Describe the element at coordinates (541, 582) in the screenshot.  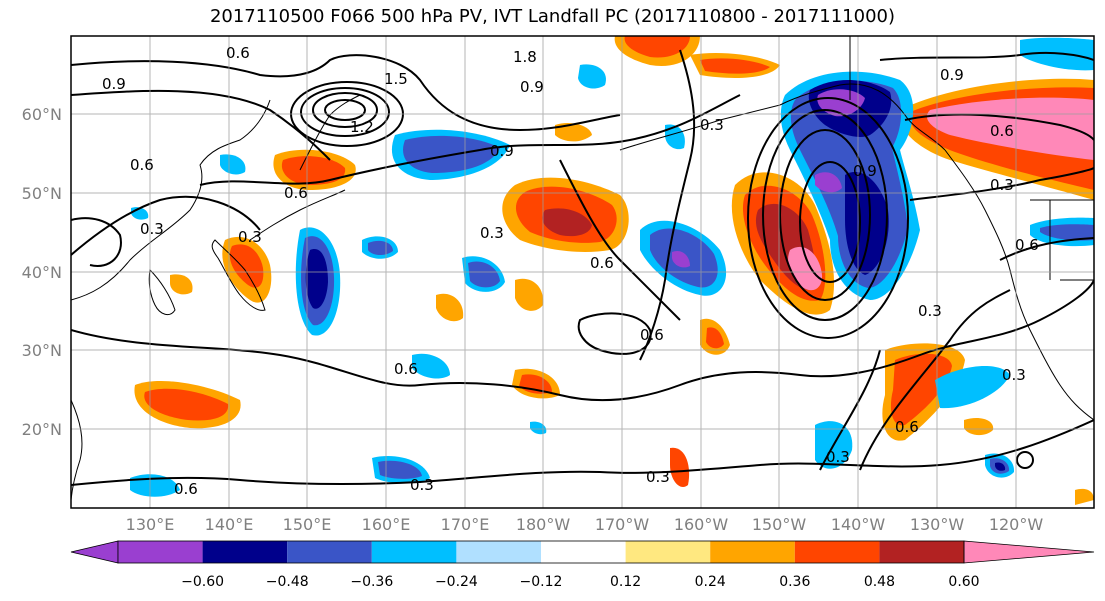
I see `colorbar-tick-label: −0.12` at that location.